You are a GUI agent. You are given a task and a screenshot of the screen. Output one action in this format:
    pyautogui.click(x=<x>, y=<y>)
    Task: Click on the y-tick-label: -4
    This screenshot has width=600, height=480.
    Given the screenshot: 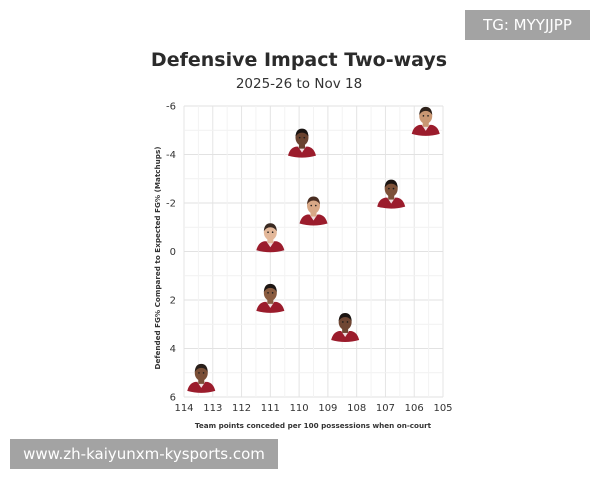 What is the action you would take?
    pyautogui.click(x=171, y=155)
    